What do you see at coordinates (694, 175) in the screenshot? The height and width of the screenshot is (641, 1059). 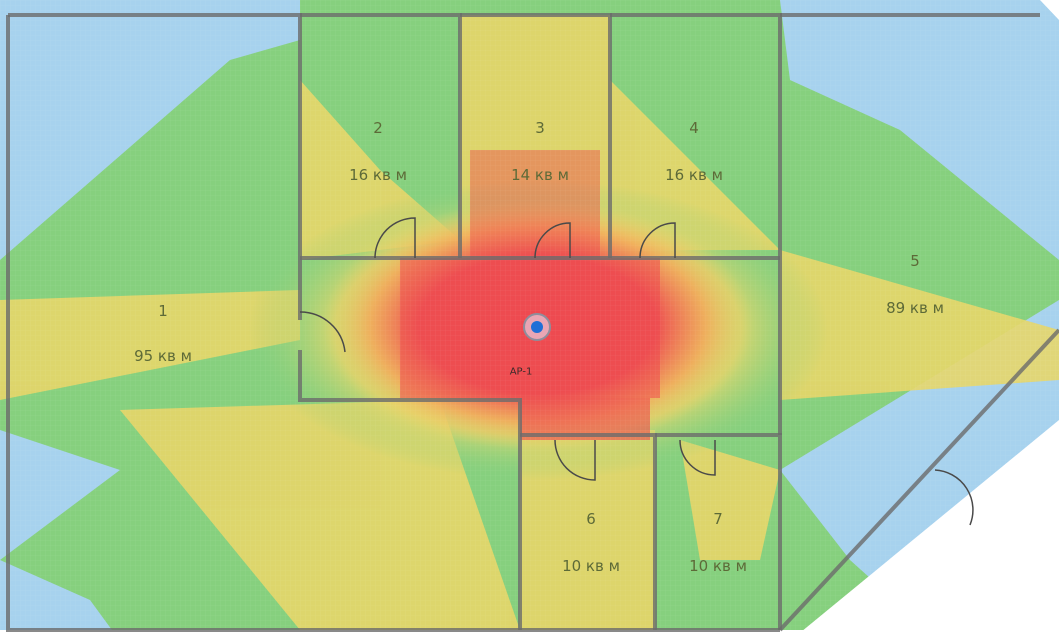 I see `room-4-area: 16 кв м` at bounding box center [694, 175].